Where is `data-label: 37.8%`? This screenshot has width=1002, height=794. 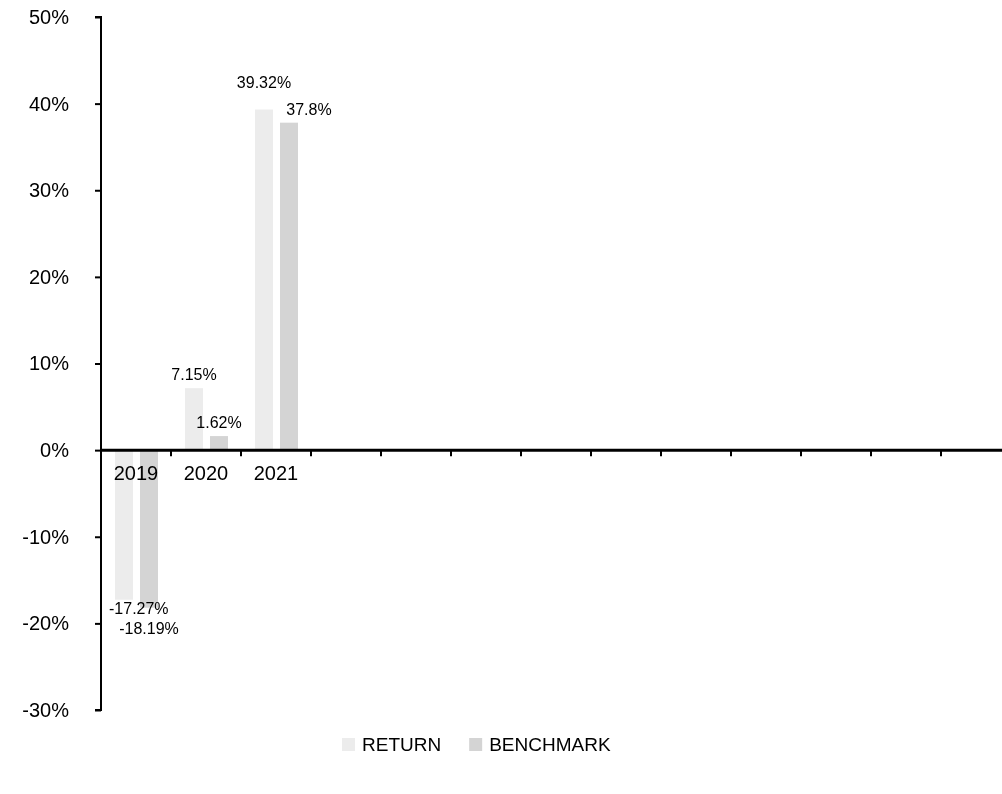
data-label: 37.8% is located at coordinates (309, 109).